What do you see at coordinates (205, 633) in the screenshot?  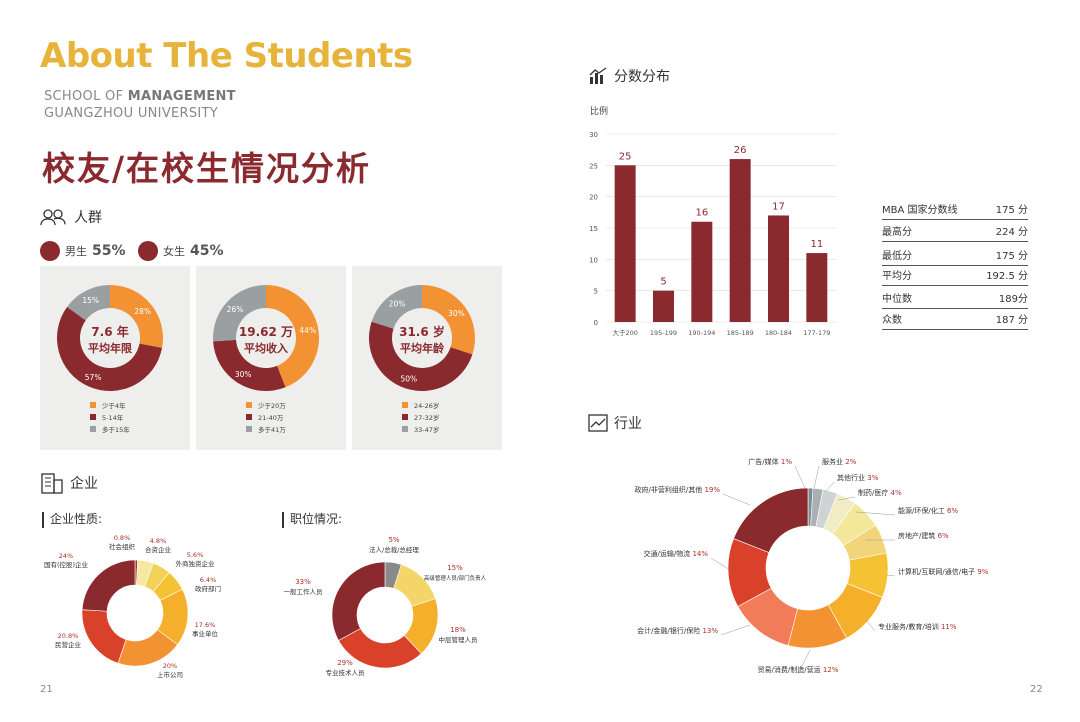 I see `pie-name-label: 事业单位` at bounding box center [205, 633].